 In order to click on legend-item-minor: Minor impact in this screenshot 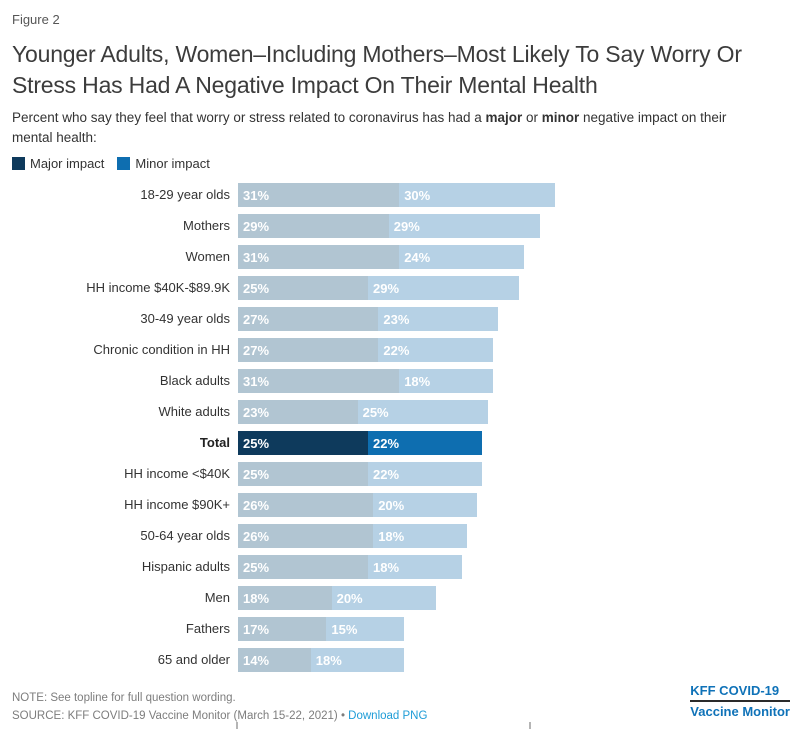, I will do `click(163, 164)`.